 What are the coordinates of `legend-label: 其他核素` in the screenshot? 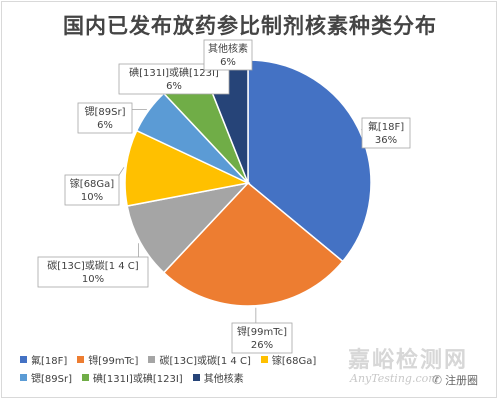 It's located at (223, 379).